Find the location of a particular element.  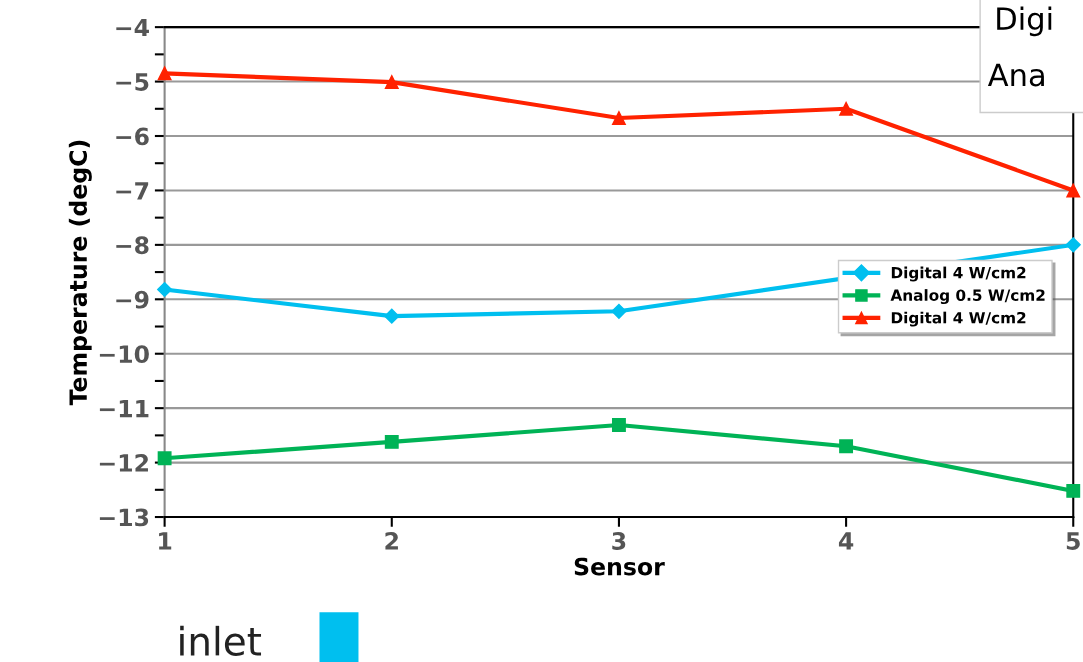

y-tick-label: −7 is located at coordinates (132, 191).